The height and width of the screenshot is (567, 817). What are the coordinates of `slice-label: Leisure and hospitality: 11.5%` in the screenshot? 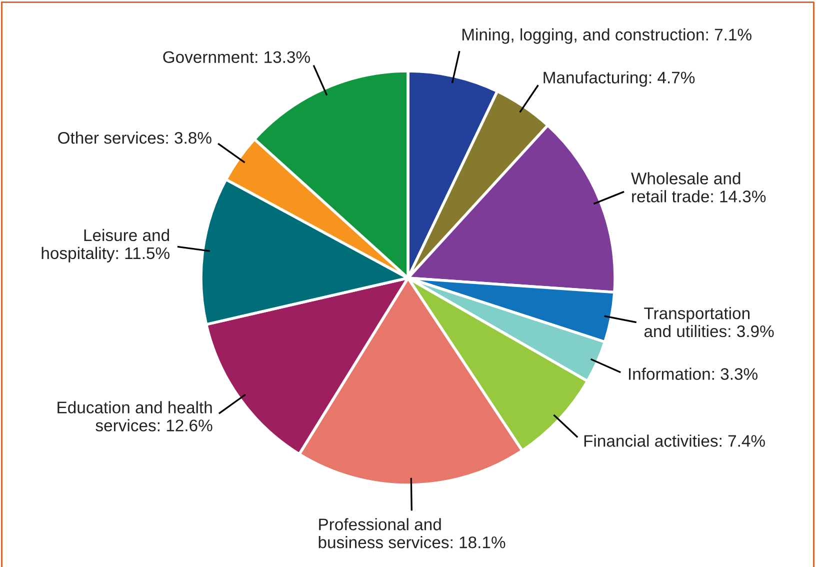 It's located at (106, 245).